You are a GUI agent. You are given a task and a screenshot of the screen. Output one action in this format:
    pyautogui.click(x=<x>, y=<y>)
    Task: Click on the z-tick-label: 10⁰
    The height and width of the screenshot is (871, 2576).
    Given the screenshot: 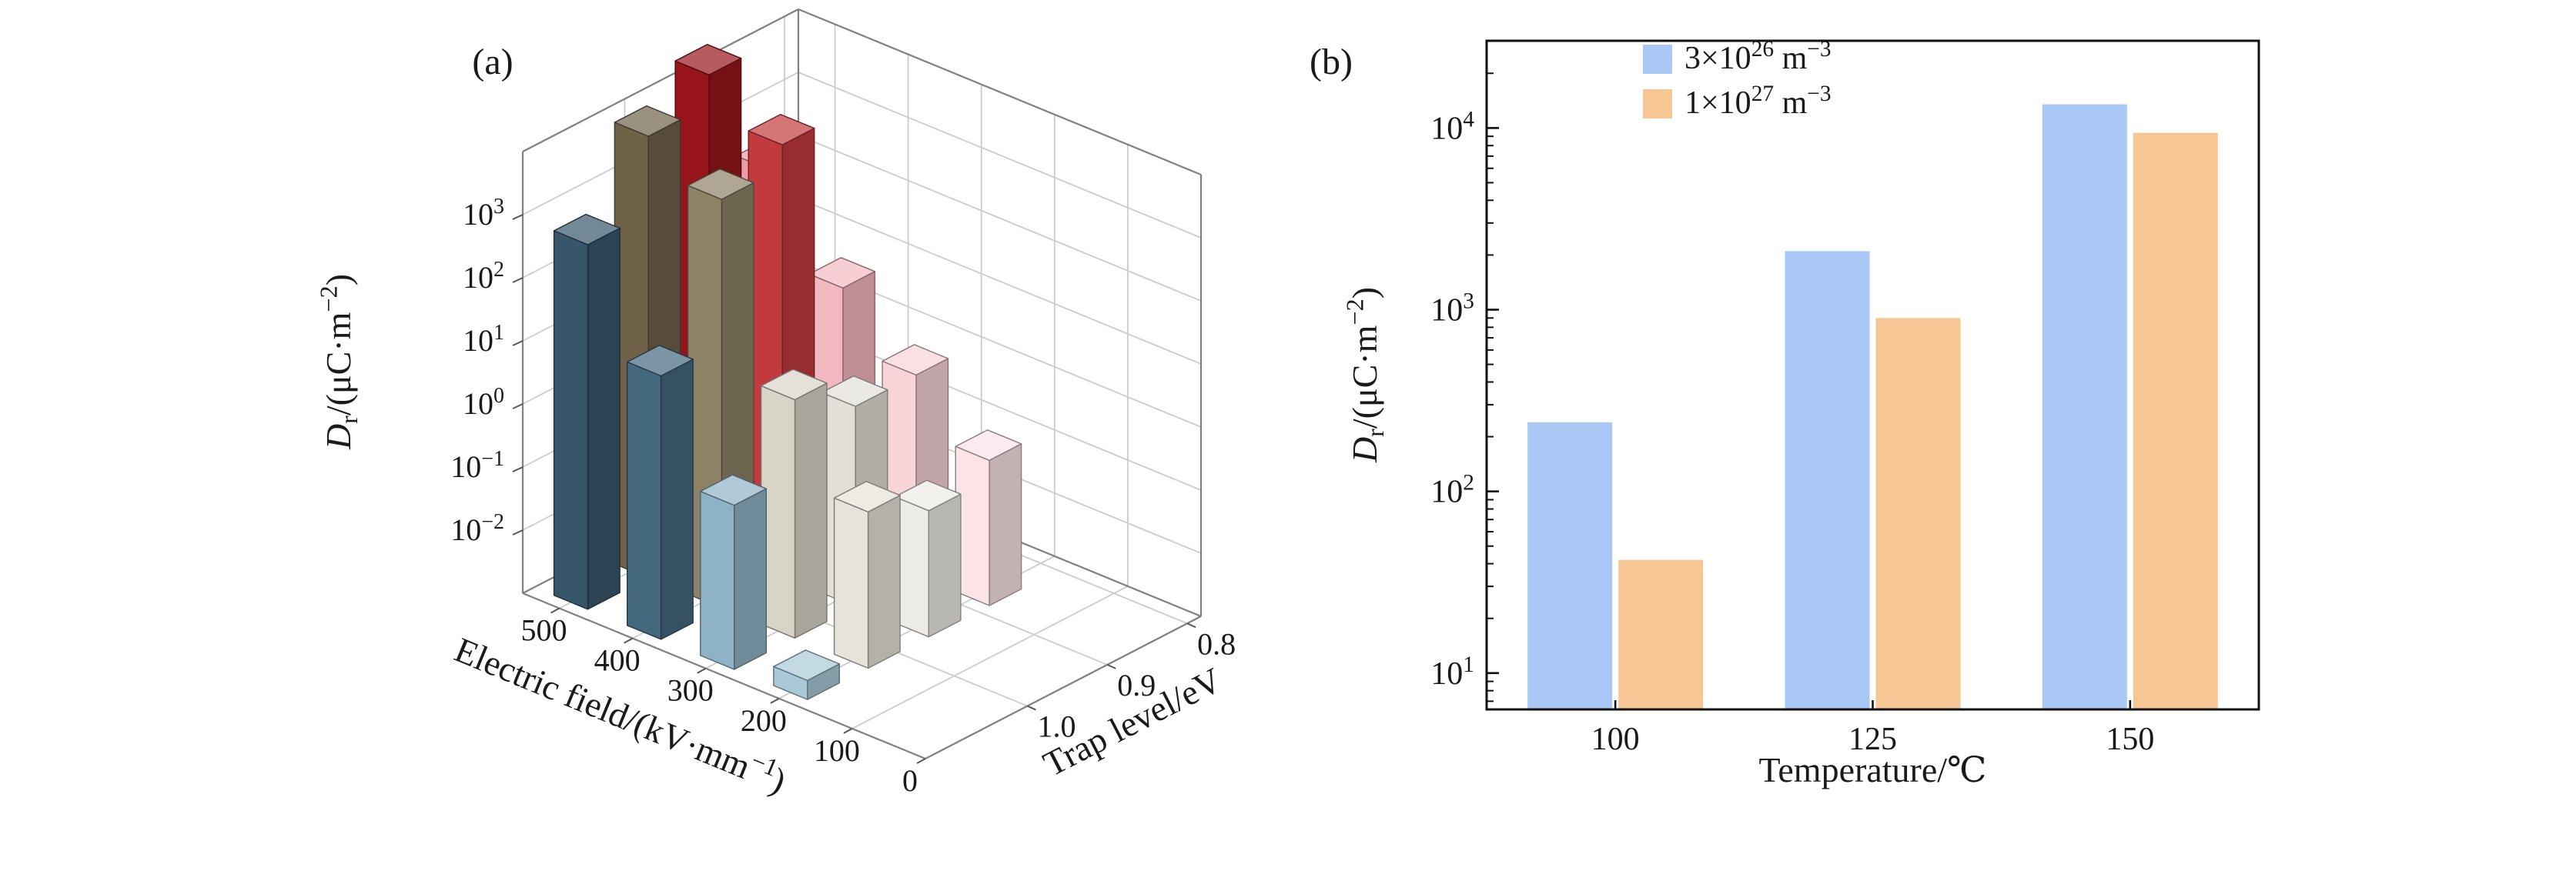 What is the action you would take?
    pyautogui.click(x=483, y=403)
    